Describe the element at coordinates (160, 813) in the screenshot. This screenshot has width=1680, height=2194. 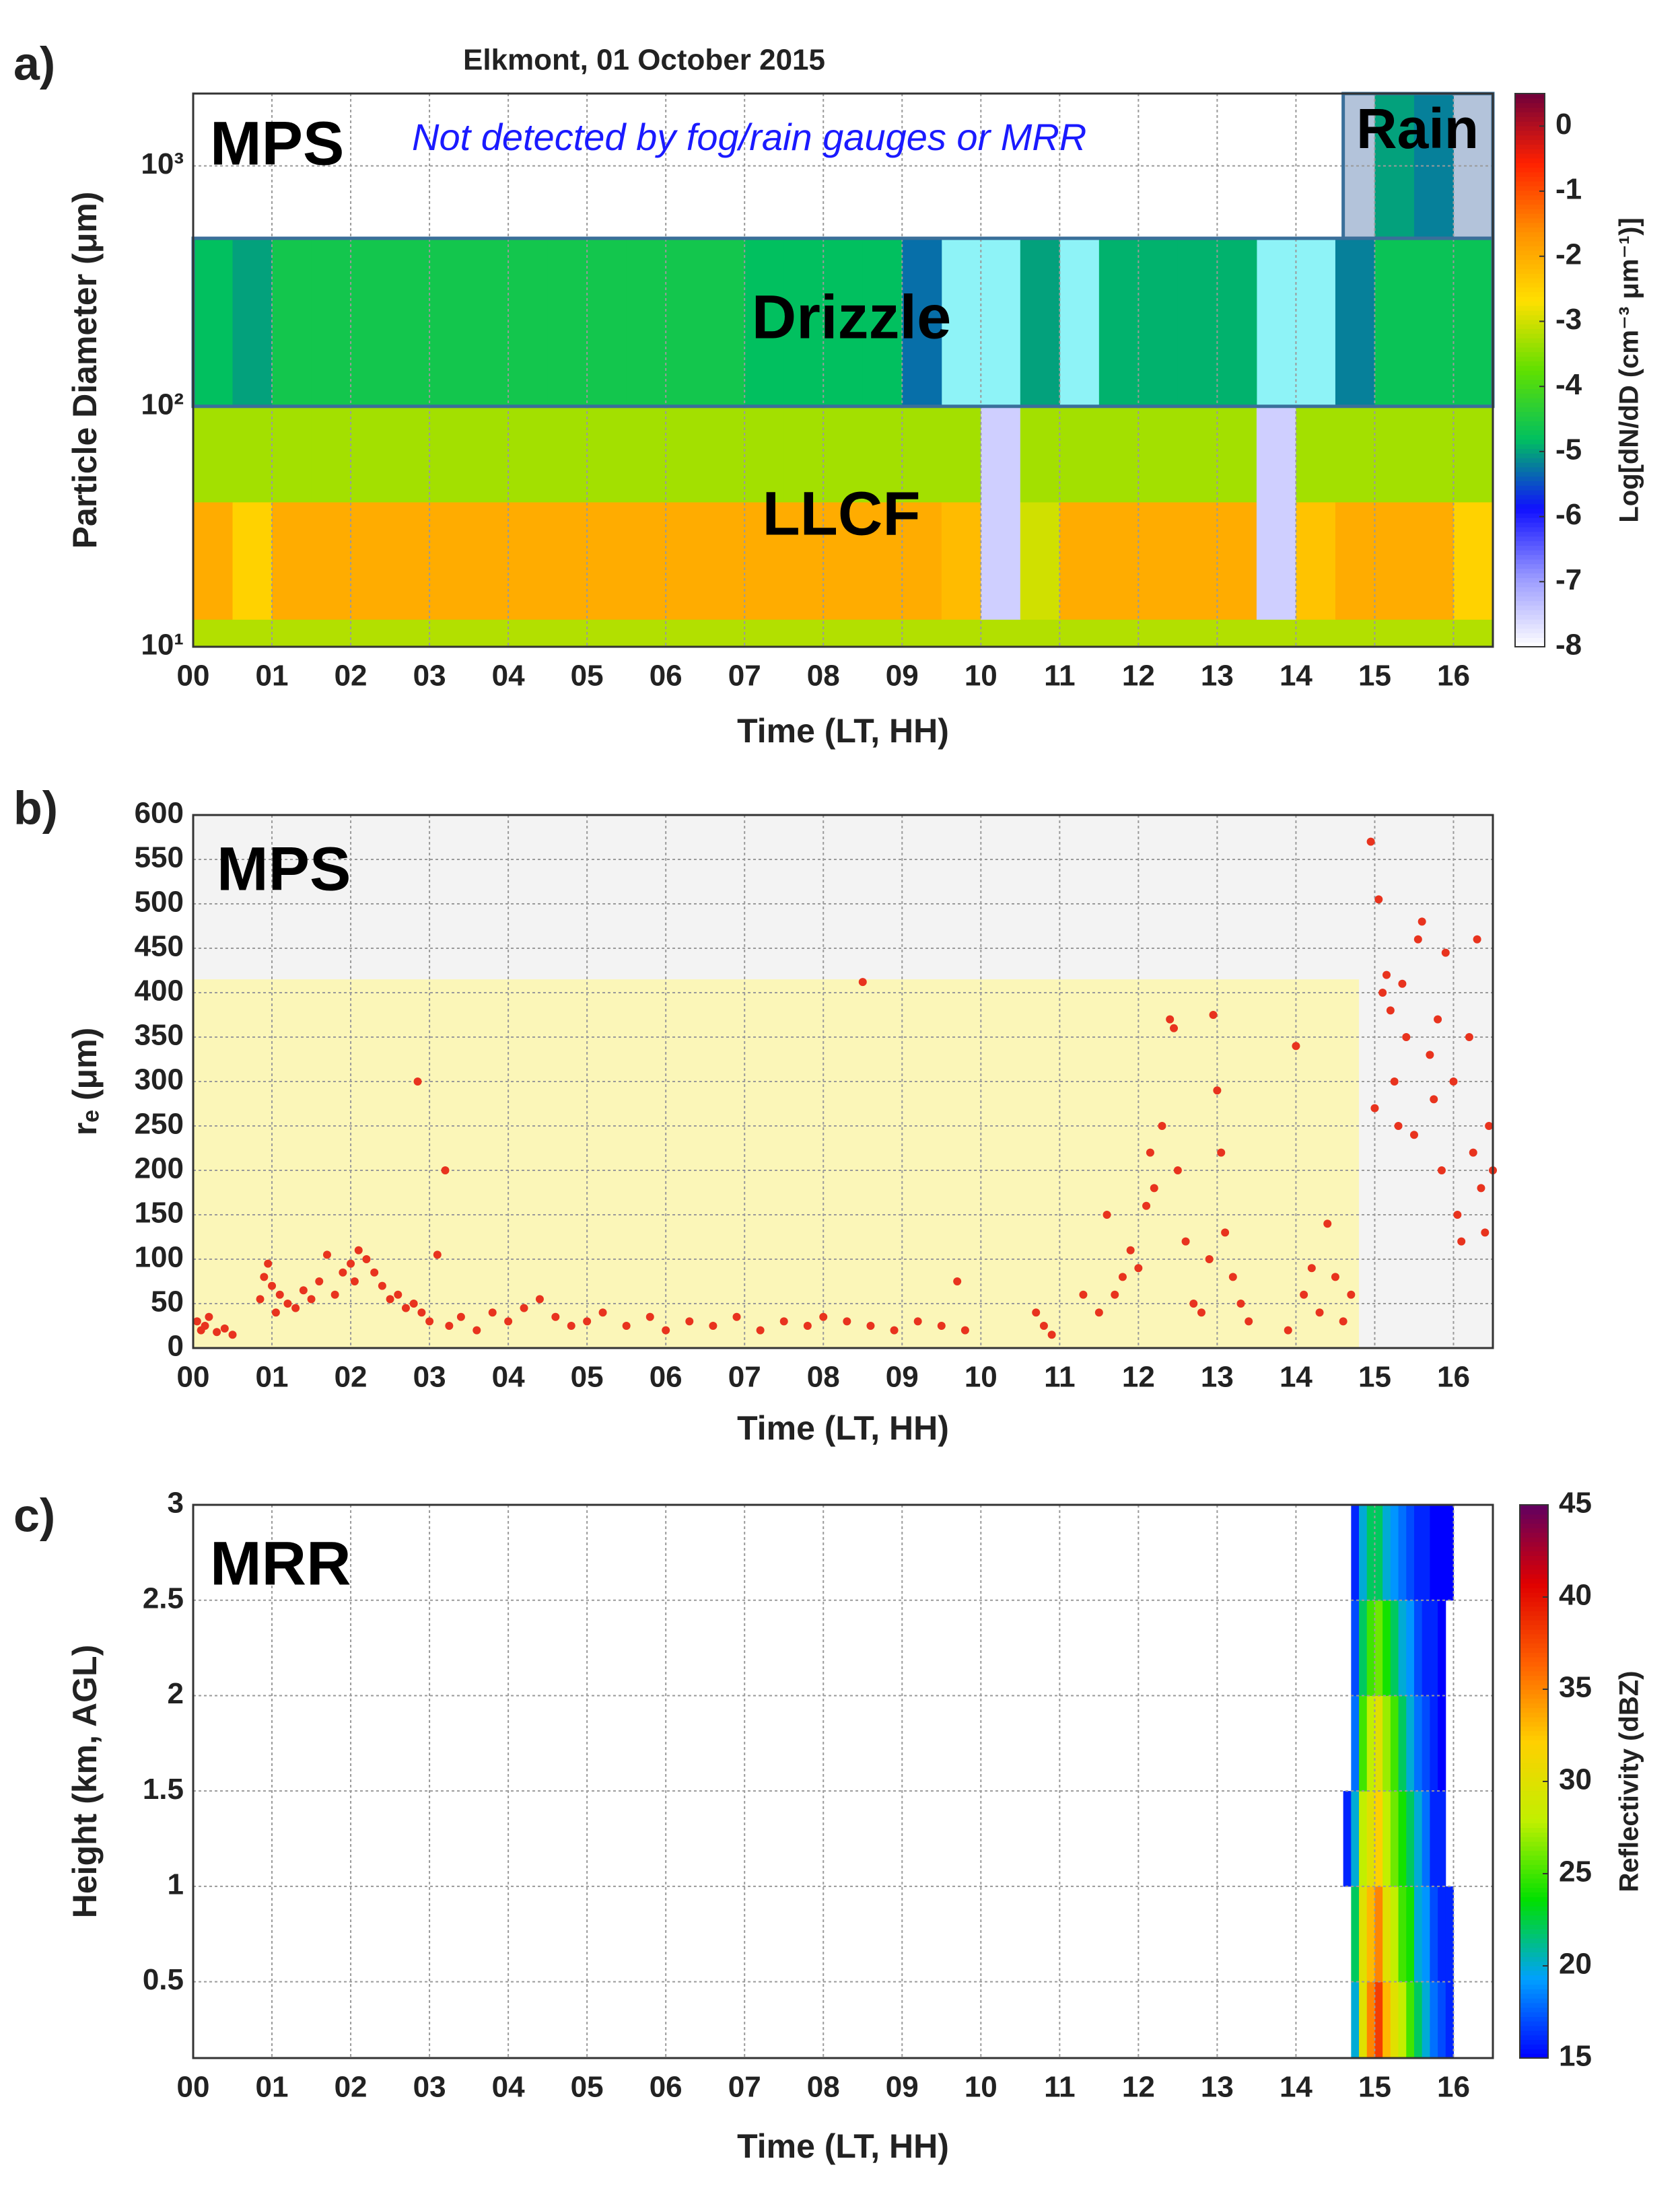
I see `y-tick-label: 600` at that location.